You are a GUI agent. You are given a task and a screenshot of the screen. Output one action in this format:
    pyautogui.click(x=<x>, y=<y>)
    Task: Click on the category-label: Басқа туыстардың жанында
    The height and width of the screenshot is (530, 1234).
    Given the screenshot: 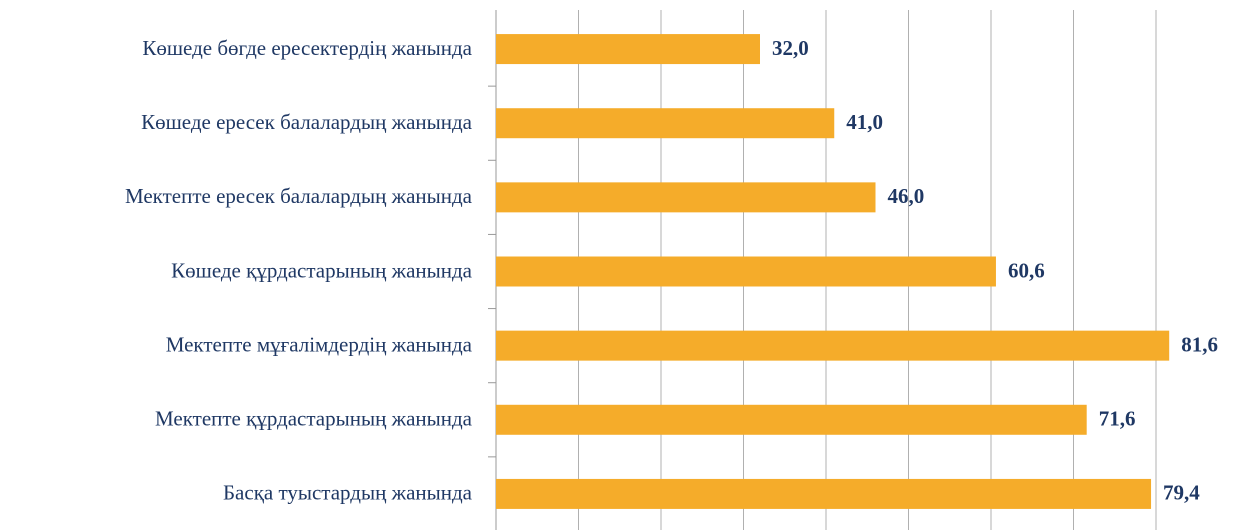 What is the action you would take?
    pyautogui.click(x=348, y=493)
    